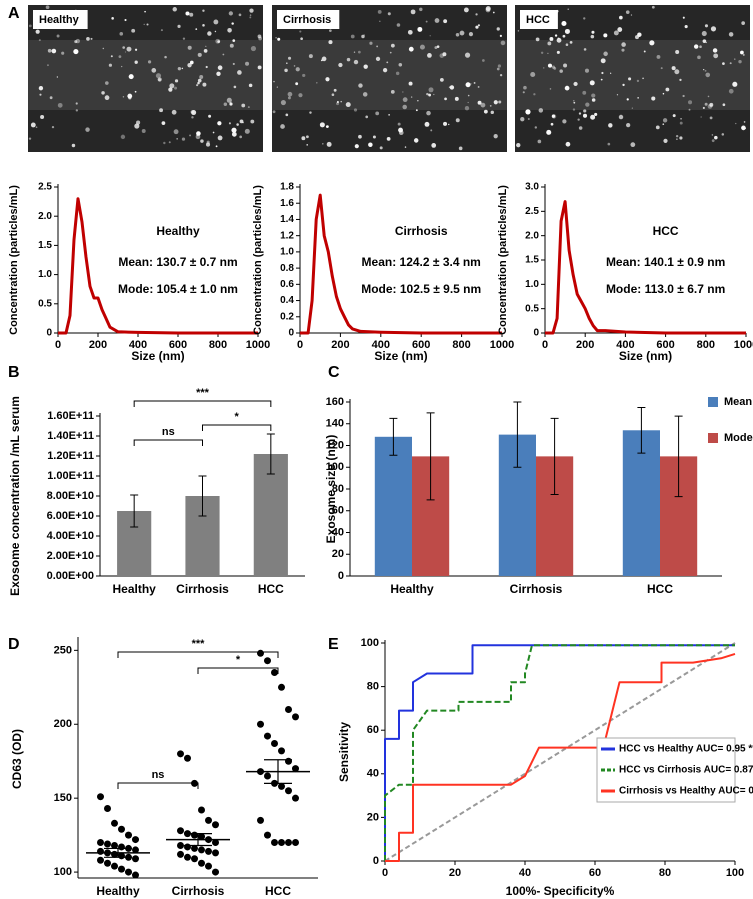 The height and width of the screenshot is (899, 753). I want to click on x-tick-label: 40, so click(525, 873).